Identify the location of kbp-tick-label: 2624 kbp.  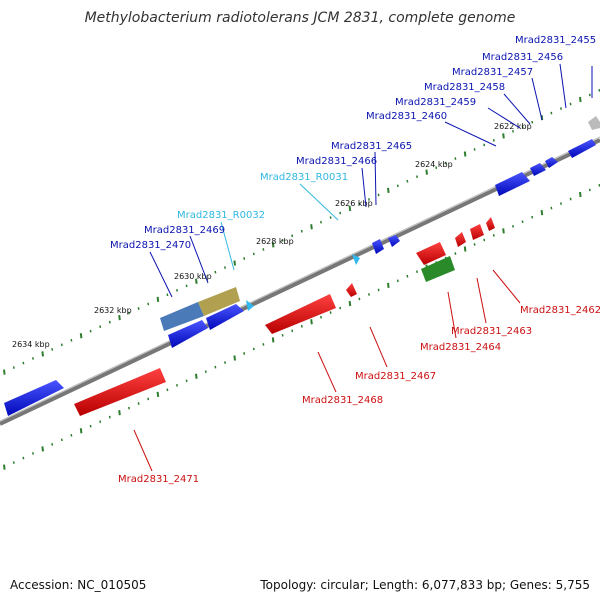
(434, 164).